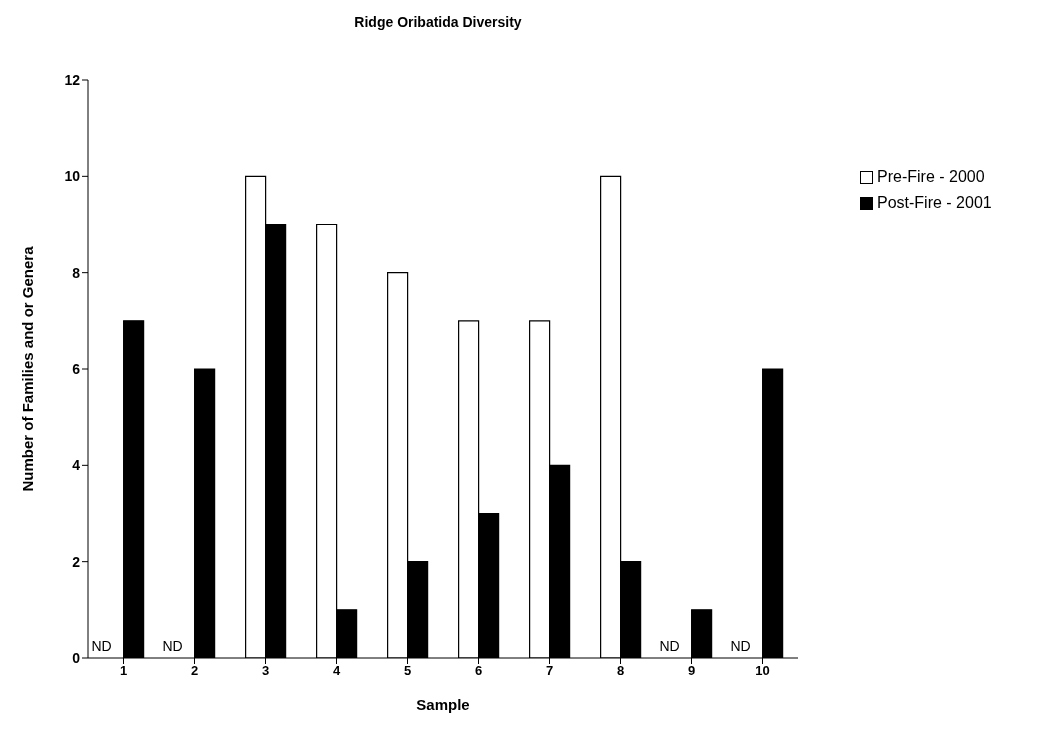 This screenshot has width=1039, height=749. Describe the element at coordinates (934, 203) in the screenshot. I see `legend-label: Post-Fire - 2001` at that location.